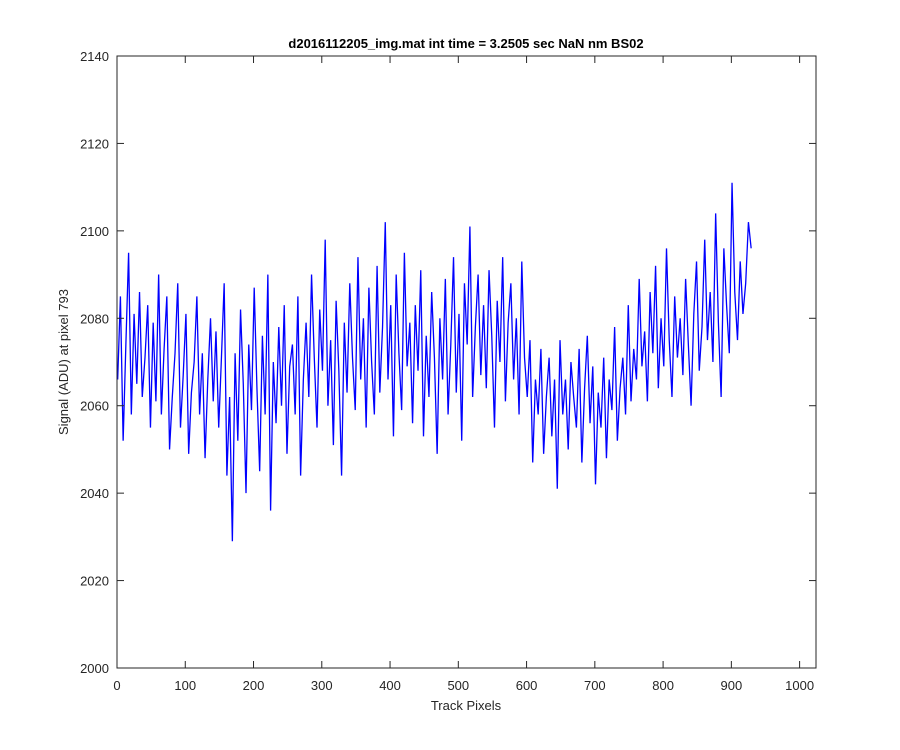 This screenshot has height=750, width=900. Describe the element at coordinates (116, 685) in the screenshot. I see `x-tick-label: 0` at that location.